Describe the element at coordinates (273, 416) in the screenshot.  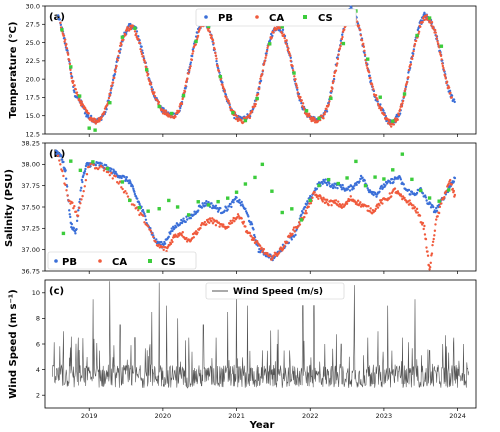
I see `x-ticks-c: 2019 2020 2021 2022 2023 2024` at that location.